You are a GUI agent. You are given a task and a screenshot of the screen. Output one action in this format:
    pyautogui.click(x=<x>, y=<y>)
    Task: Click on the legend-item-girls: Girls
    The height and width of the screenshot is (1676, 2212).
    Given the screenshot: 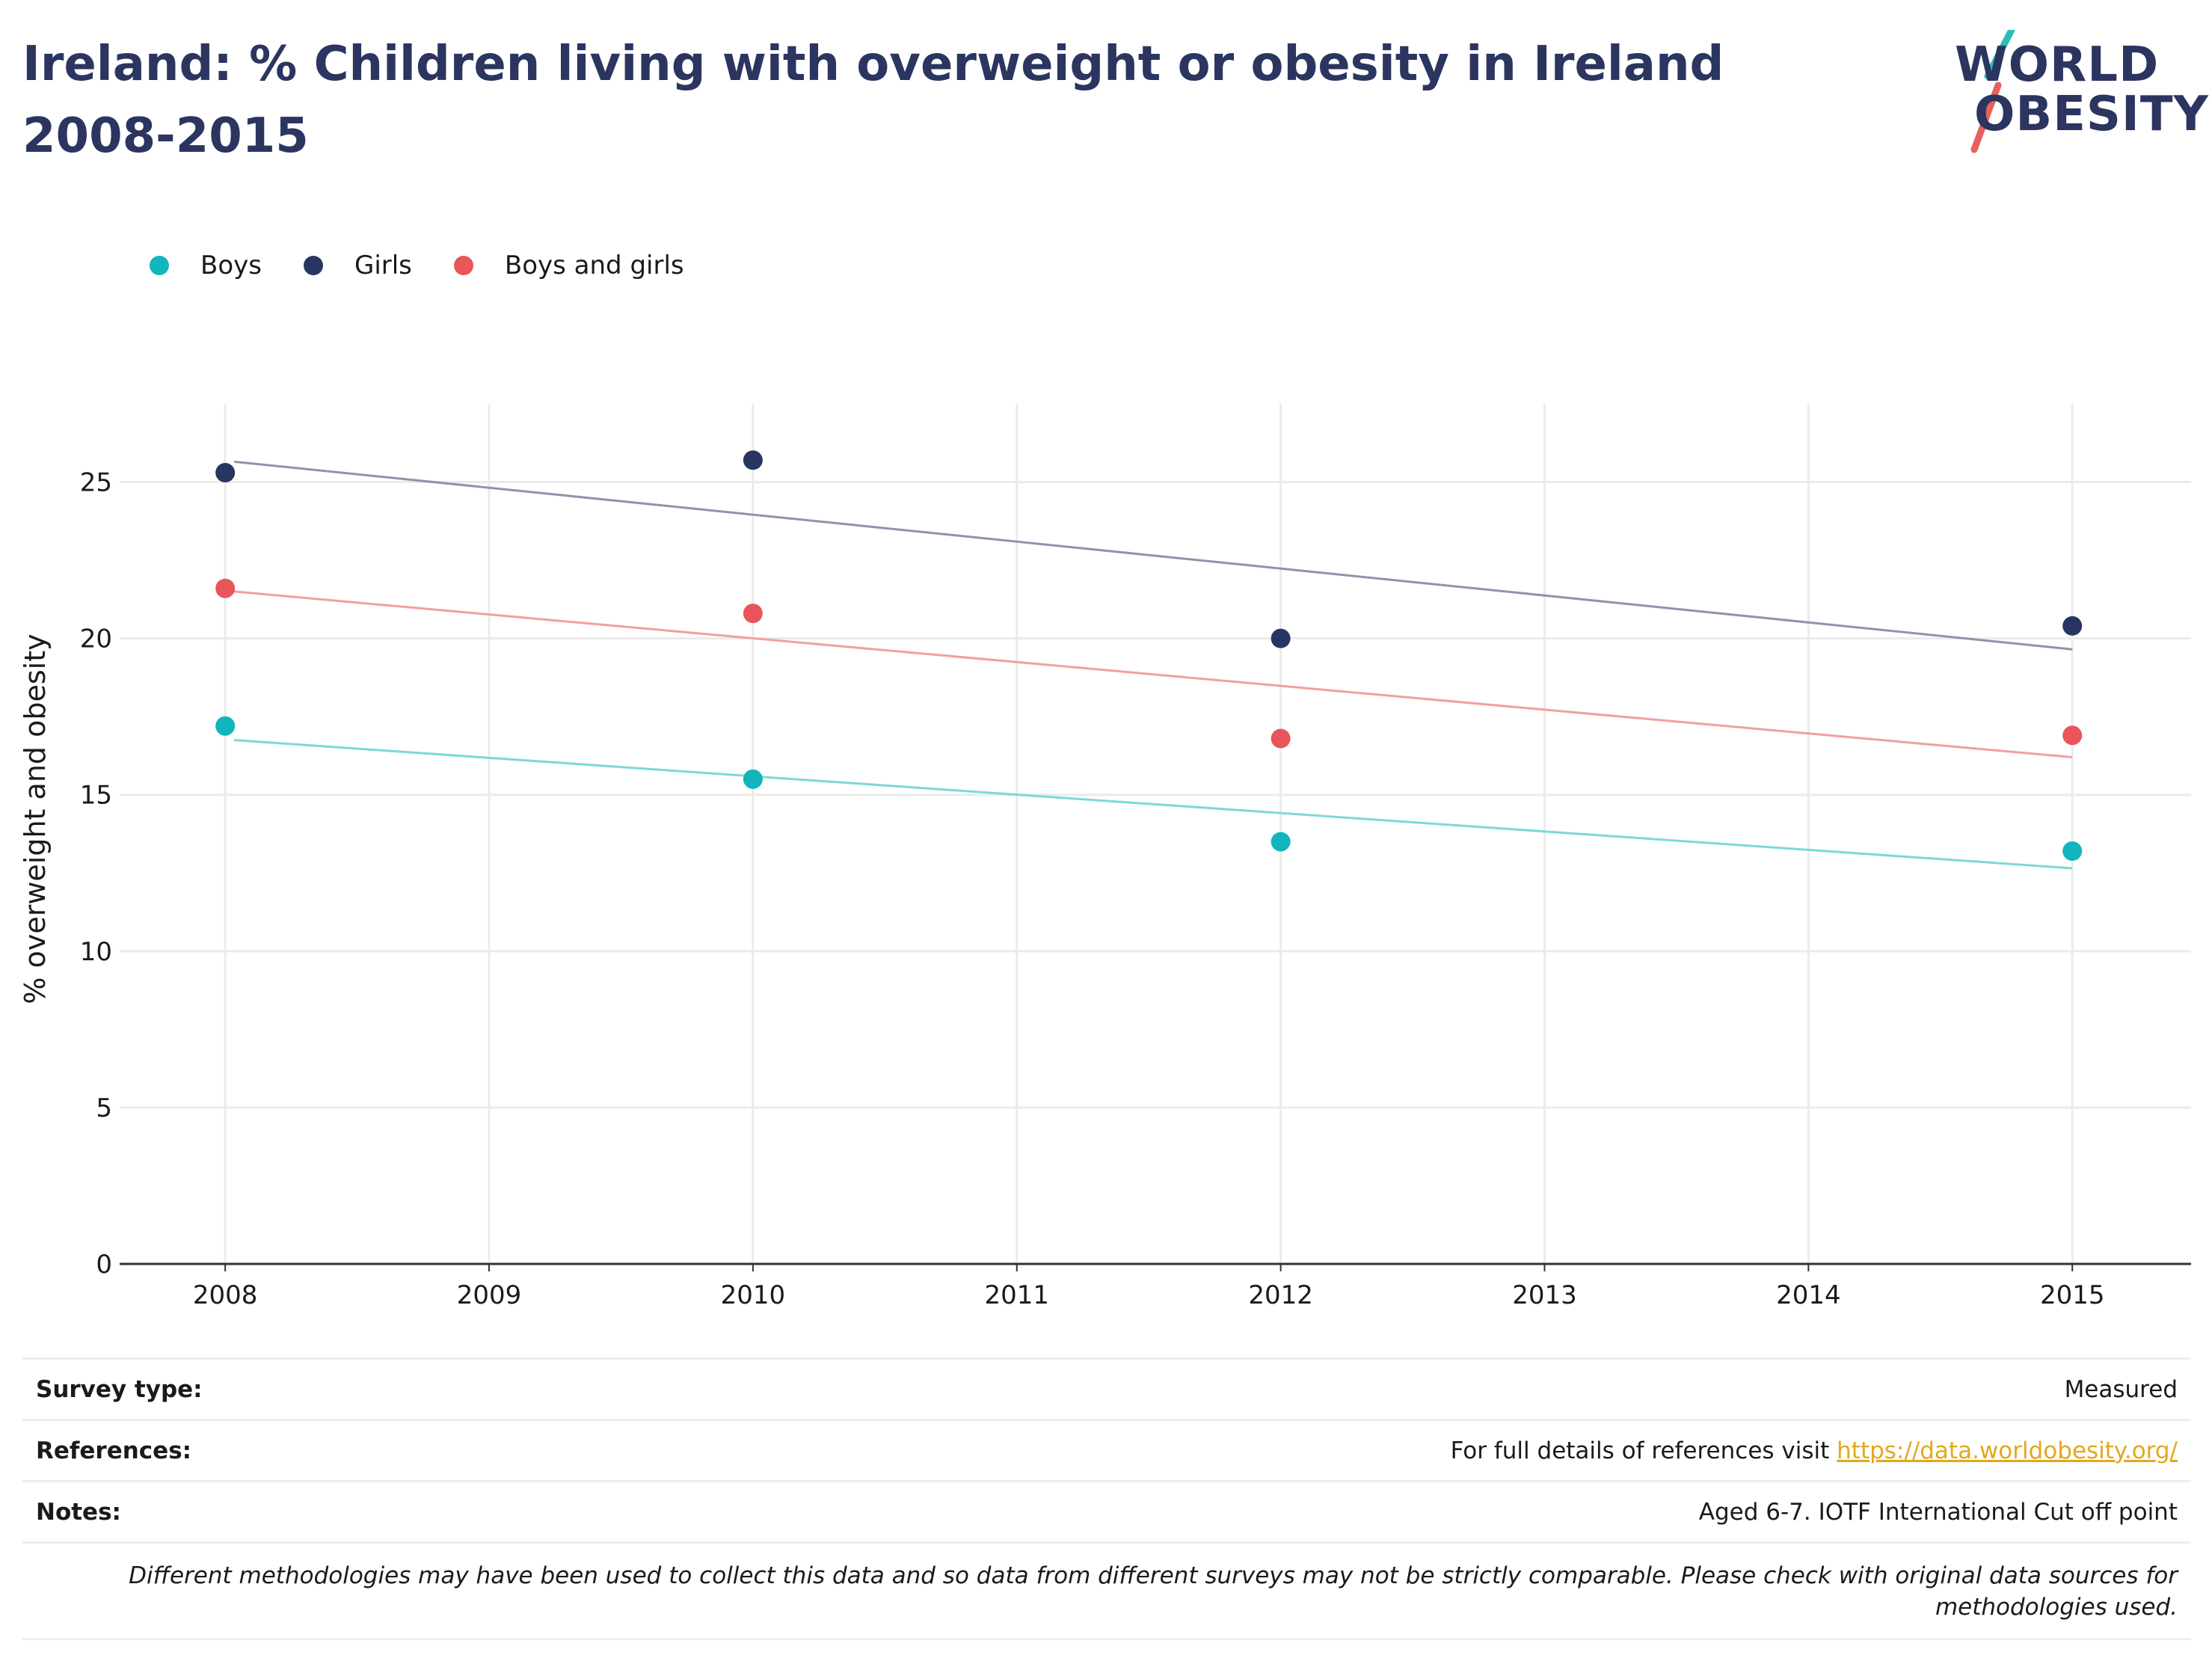 What is the action you would take?
    pyautogui.click(x=357, y=265)
    